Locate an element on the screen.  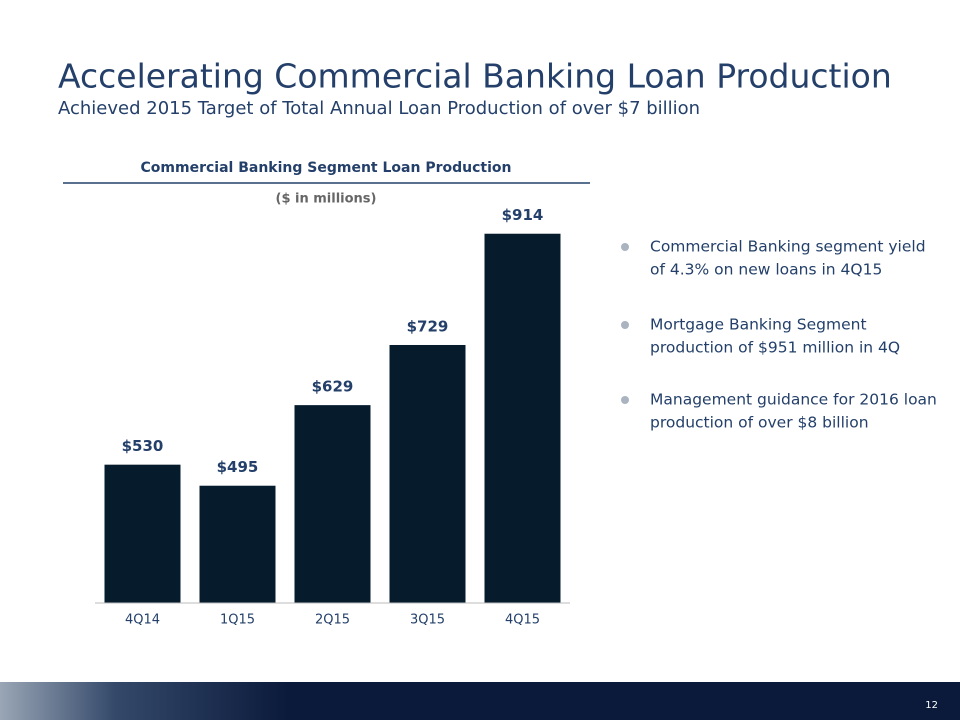
value-label: $530 is located at coordinates (143, 446).